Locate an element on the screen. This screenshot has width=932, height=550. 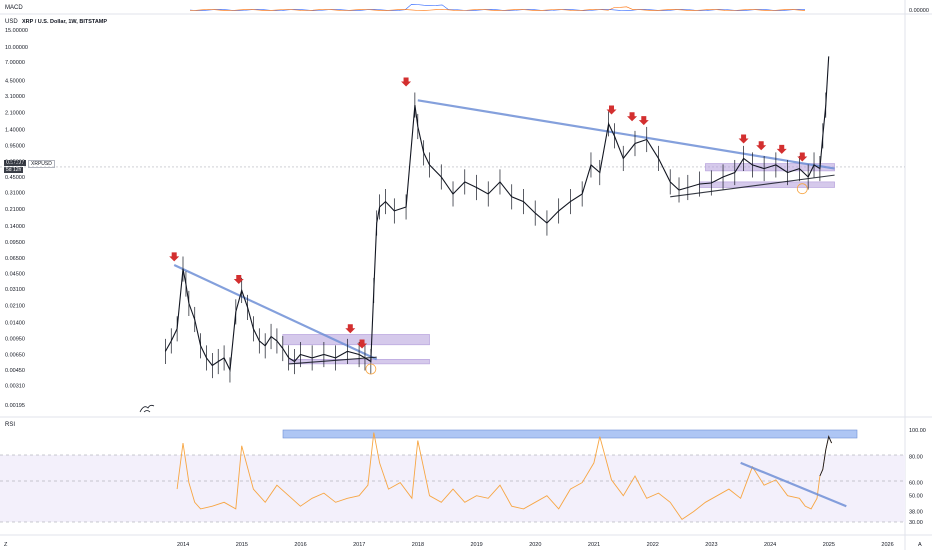
rsi-overbought-zone is located at coordinates (570, 434).